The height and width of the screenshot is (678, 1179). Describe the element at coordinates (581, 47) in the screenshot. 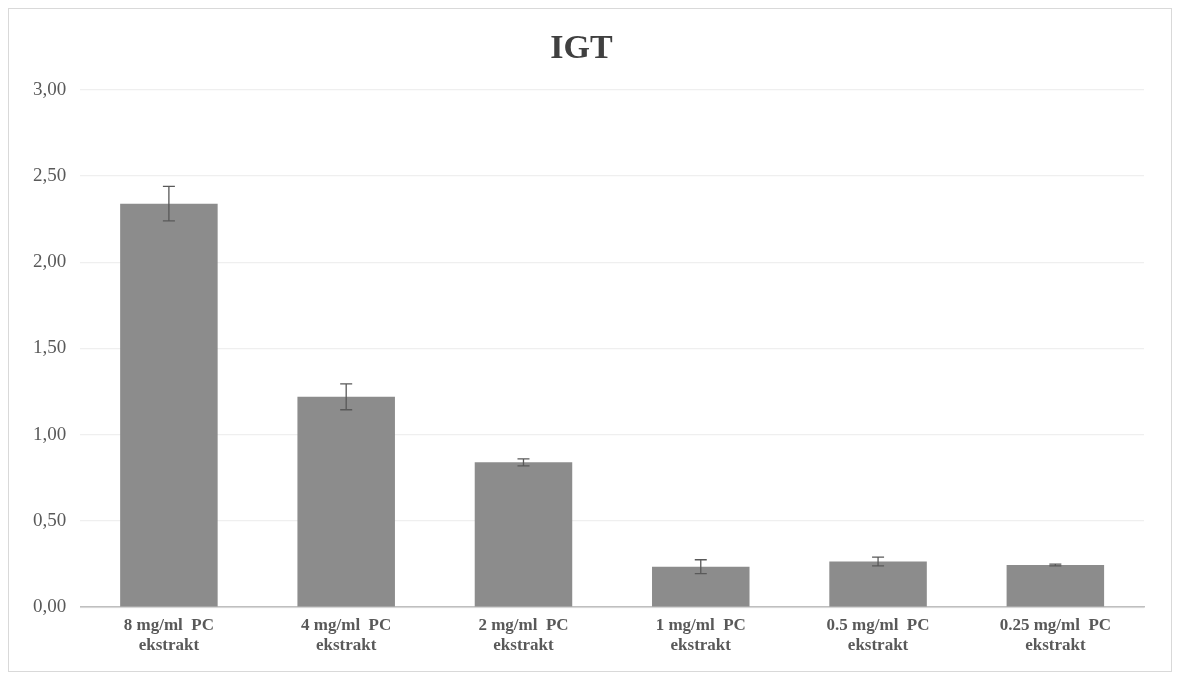

I see `chart-title: IGT` at that location.